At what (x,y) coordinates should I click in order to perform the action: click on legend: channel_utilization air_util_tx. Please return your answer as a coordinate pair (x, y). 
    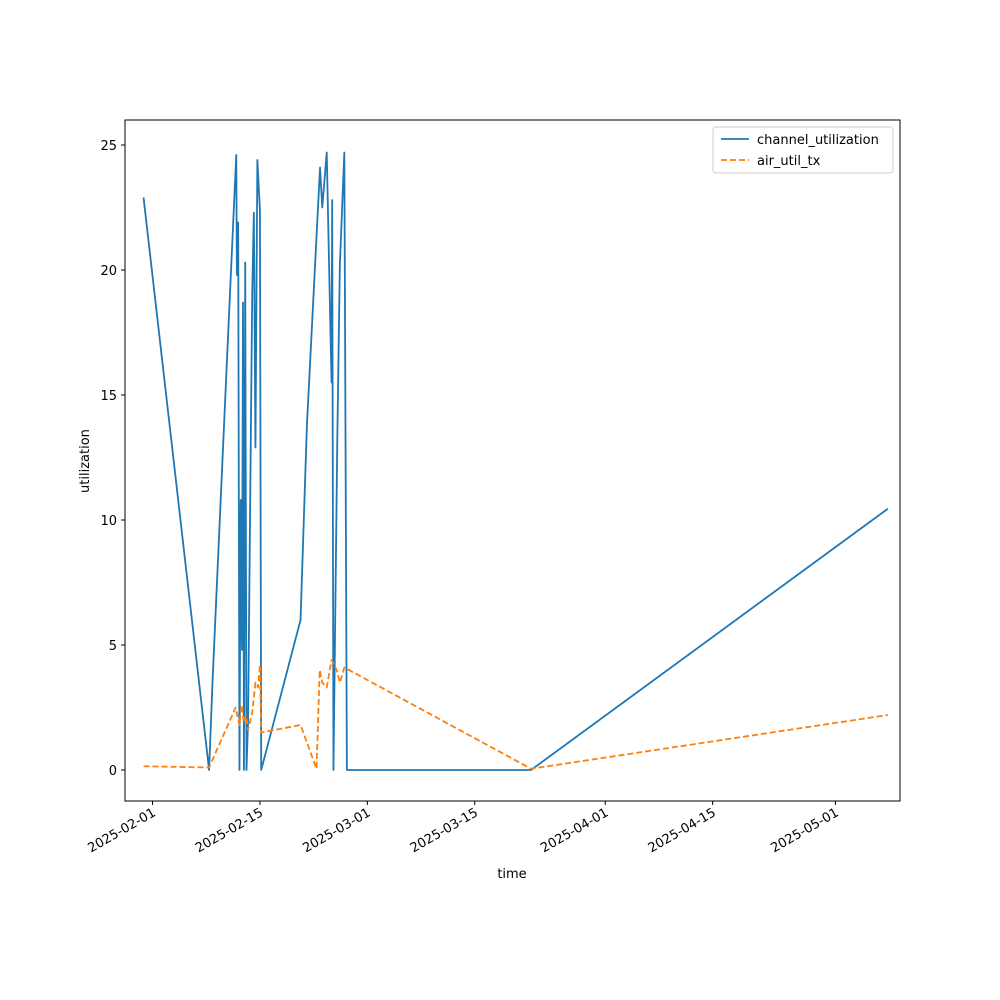
    Looking at the image, I should click on (803, 150).